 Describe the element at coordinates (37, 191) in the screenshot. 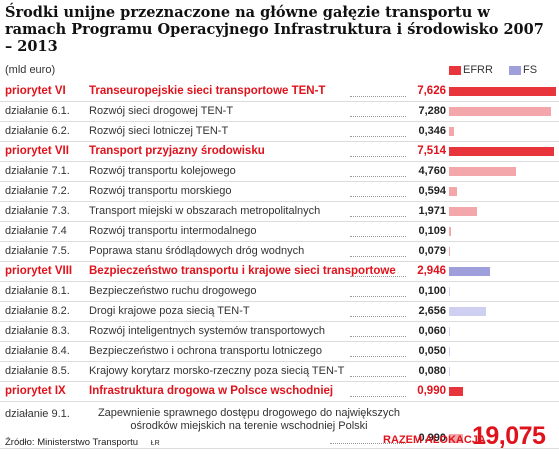

I see `row-code: działanie 7.2.` at that location.